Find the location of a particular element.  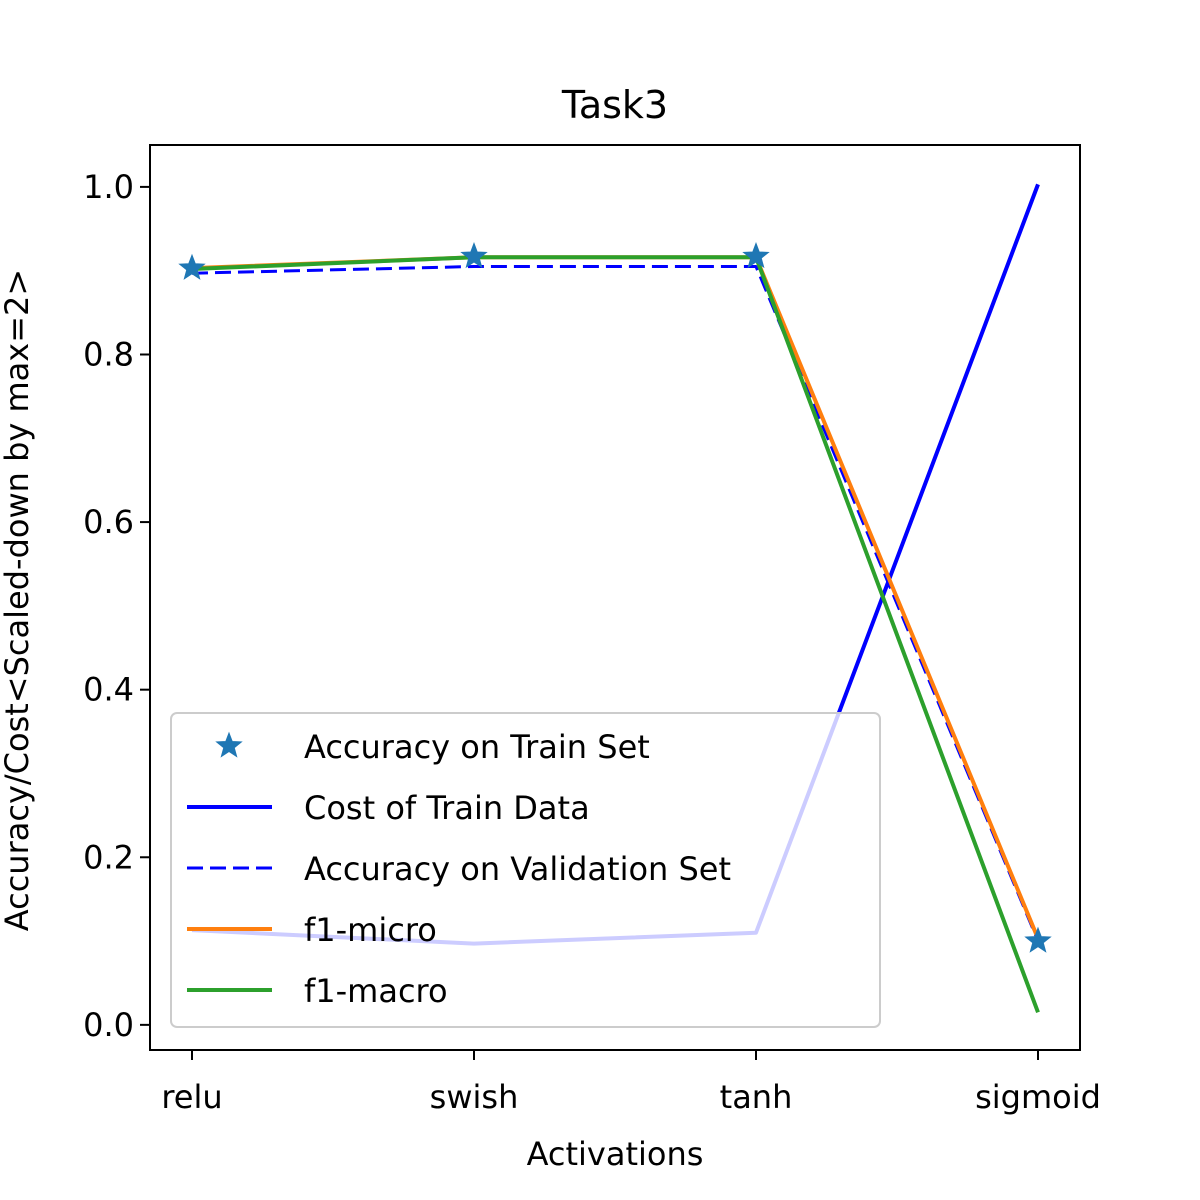

y-axis: 0.0 0.2 0.4 0.6 0.8 1.0 is located at coordinates (116, 606).